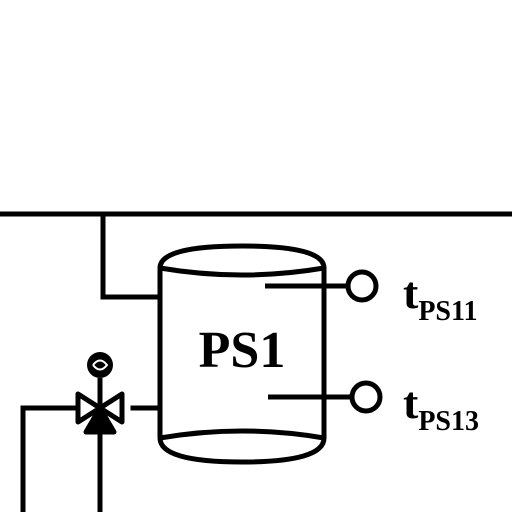 This screenshot has height=512, width=512. What do you see at coordinates (362, 286) in the screenshot?
I see `sensor-ps11-circle` at bounding box center [362, 286].